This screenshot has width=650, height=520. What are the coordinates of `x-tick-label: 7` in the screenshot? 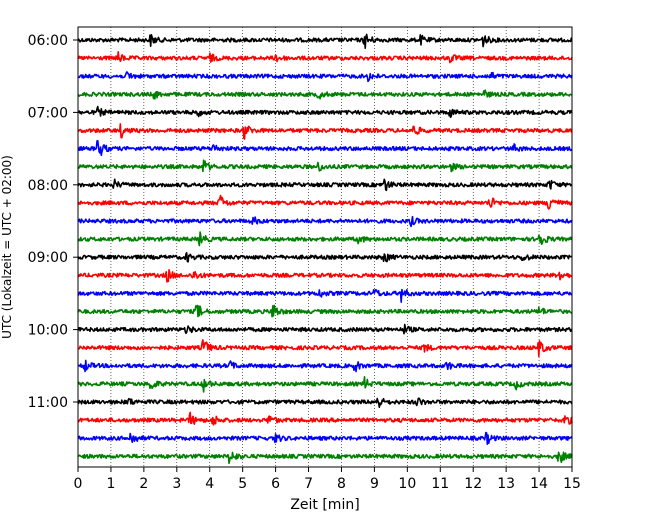 It's located at (308, 484).